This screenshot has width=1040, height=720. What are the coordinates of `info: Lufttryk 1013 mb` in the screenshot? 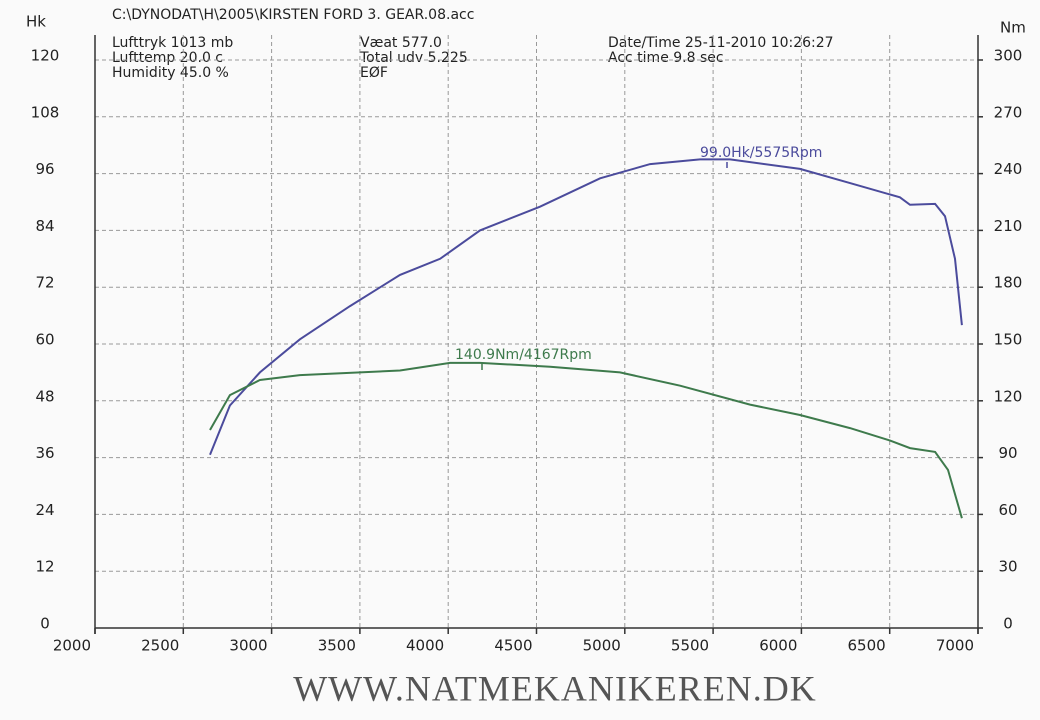 It's located at (172, 43).